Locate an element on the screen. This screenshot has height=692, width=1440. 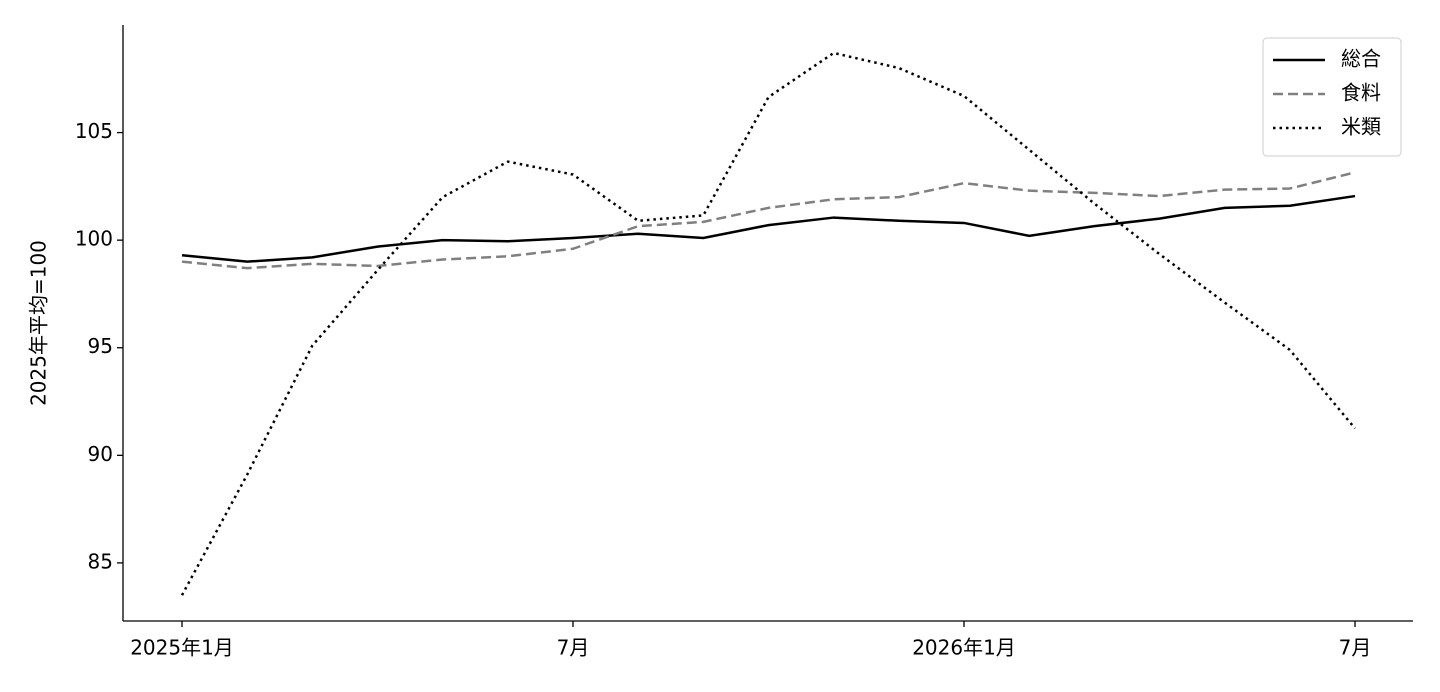
x-tick-label: 2026年1月 is located at coordinates (964, 648).